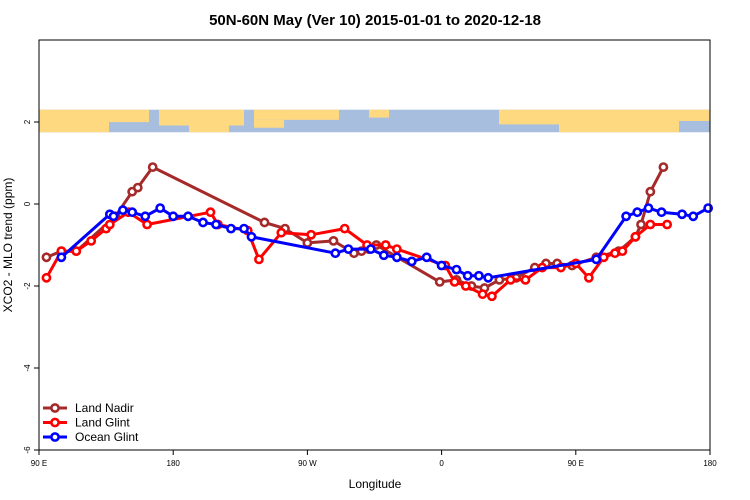 This screenshot has height=500, width=750. Describe the element at coordinates (374, 121) in the screenshot. I see `map-strip` at that location.